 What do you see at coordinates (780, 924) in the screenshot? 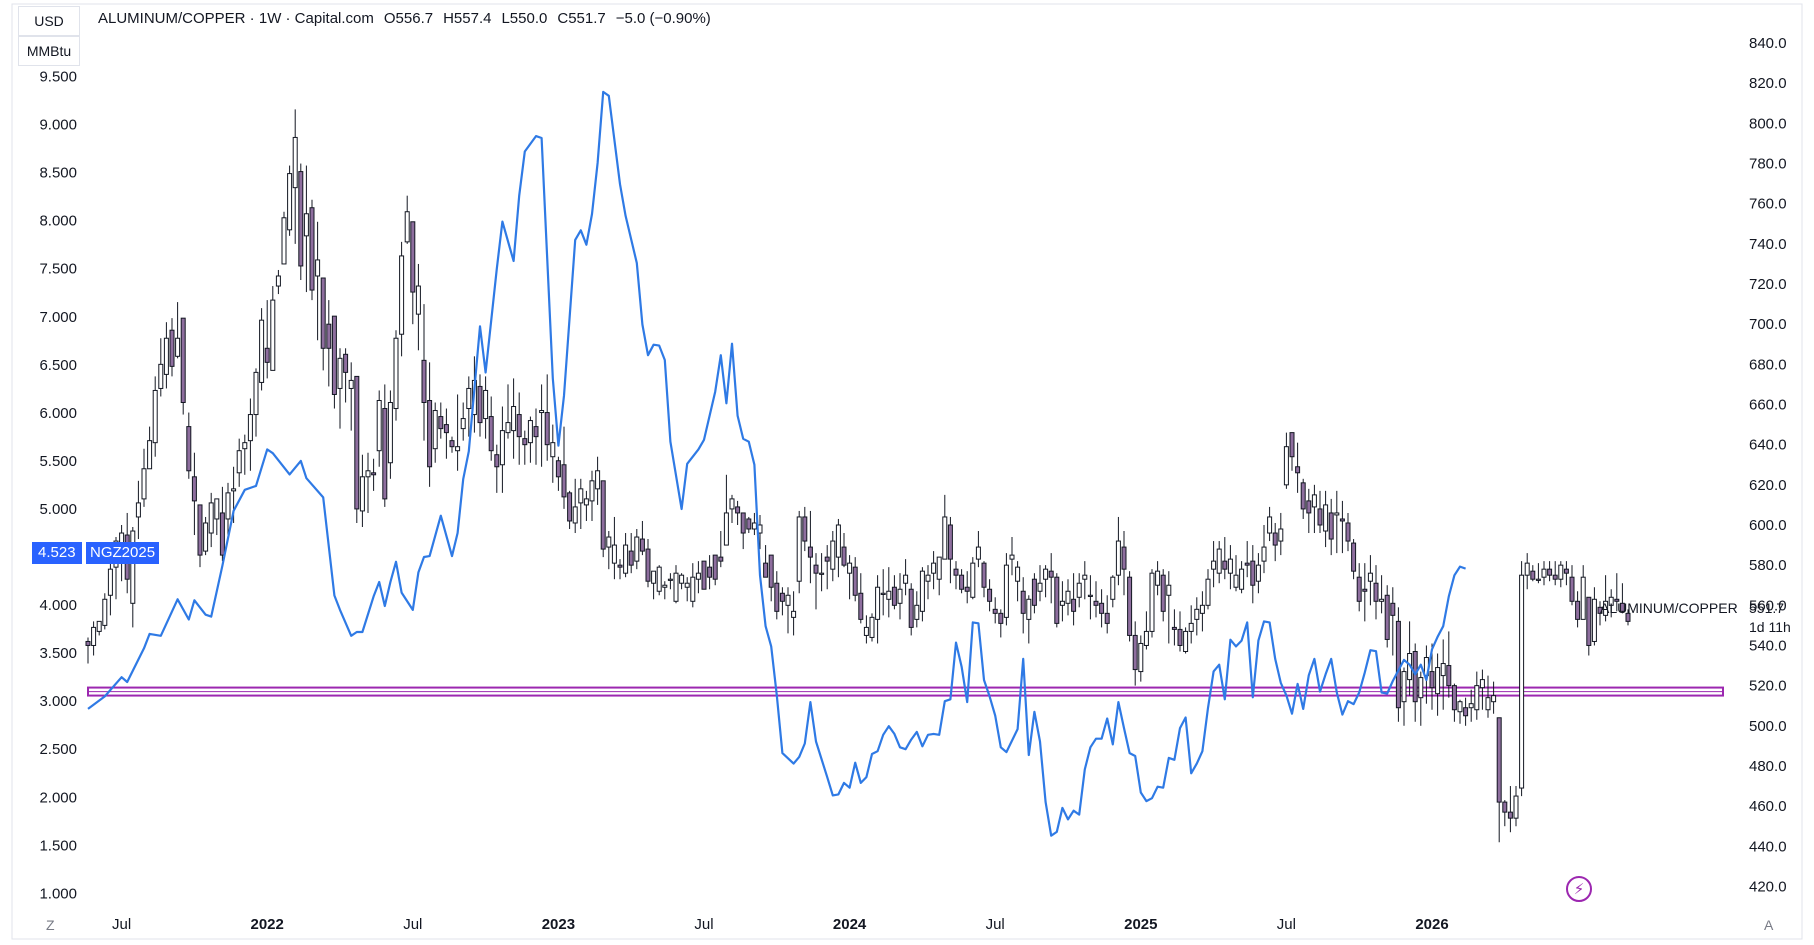
I see `time-axis: Jul 2022 Jul 2023 Jul 2024 Jul 2025 Jul 2026` at bounding box center [780, 924].